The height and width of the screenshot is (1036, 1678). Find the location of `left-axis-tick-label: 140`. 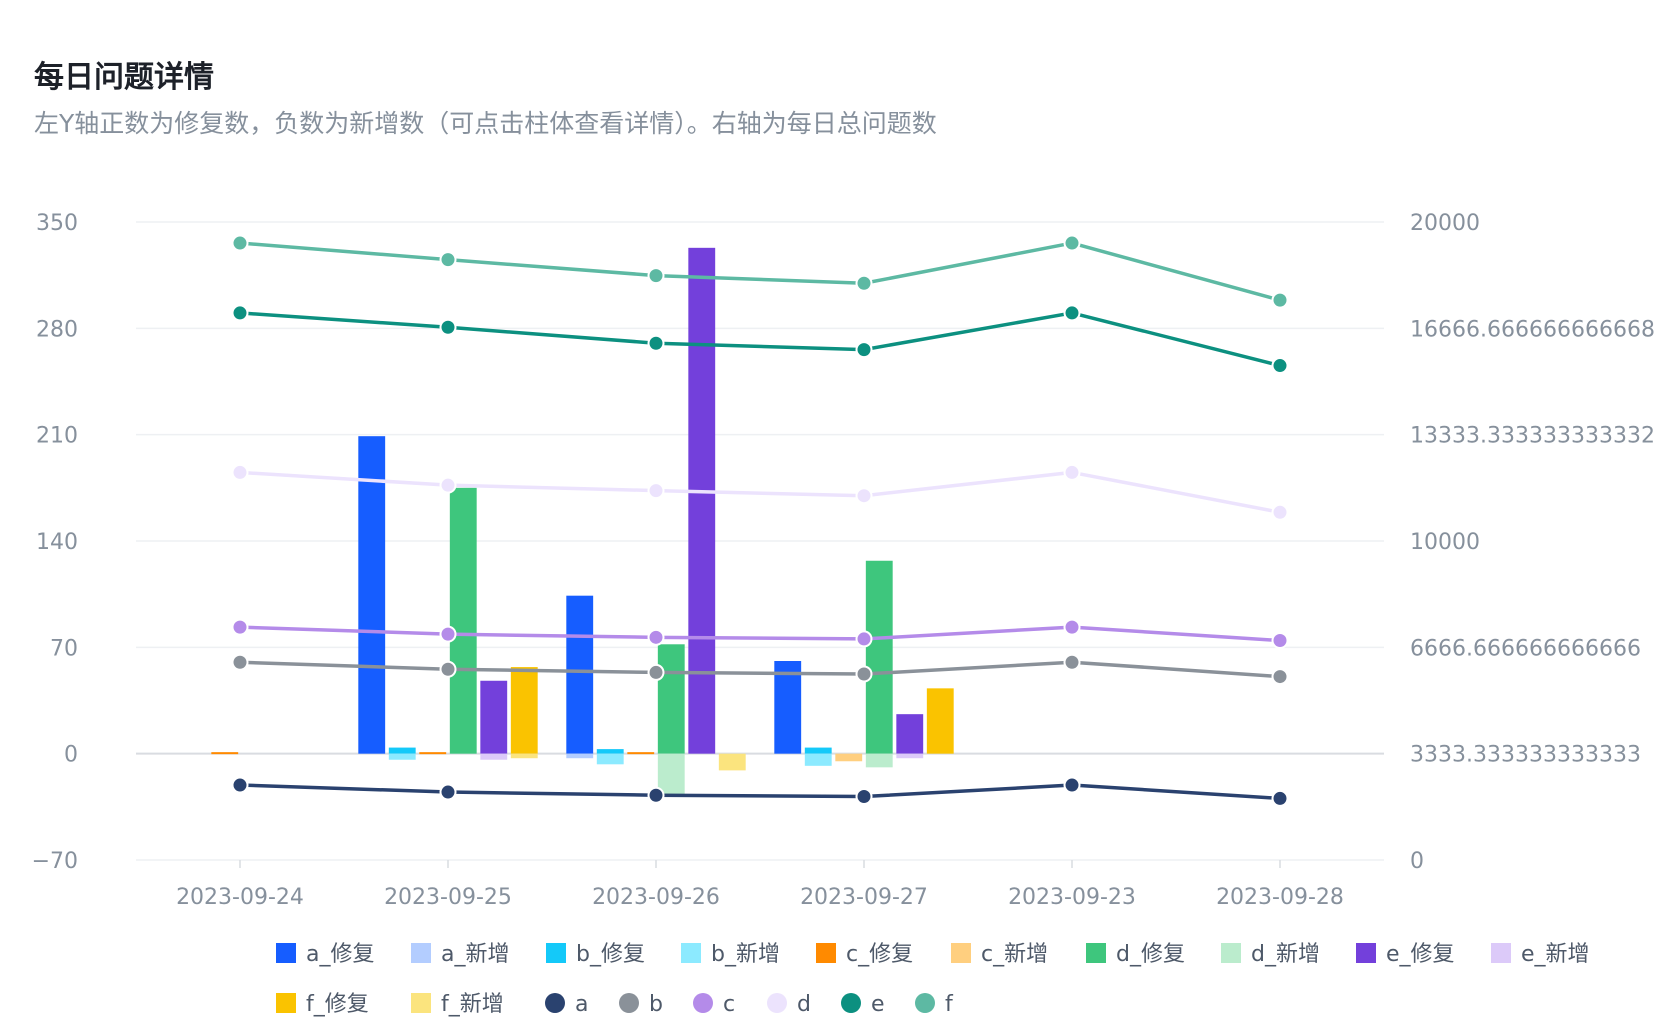

left-axis-tick-label: 140 is located at coordinates (57, 542).